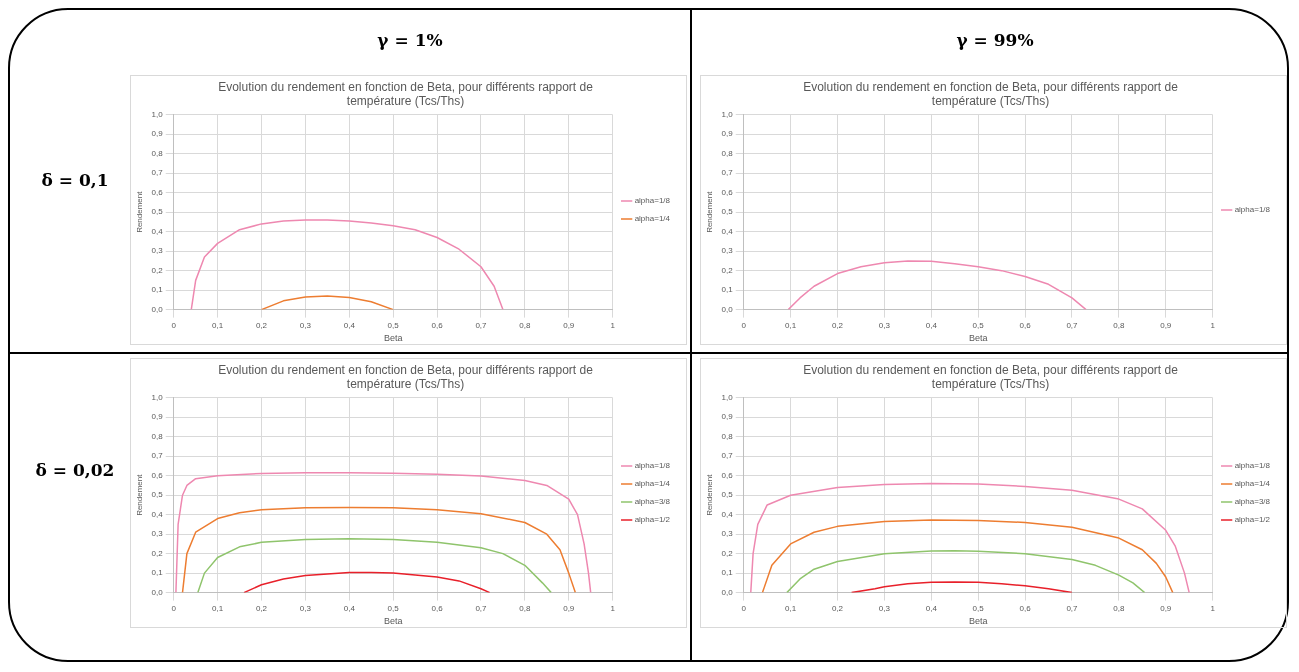 The height and width of the screenshot is (672, 1299). Describe the element at coordinates (652, 520) in the screenshot. I see `legend-label: alpha=1/2` at that location.